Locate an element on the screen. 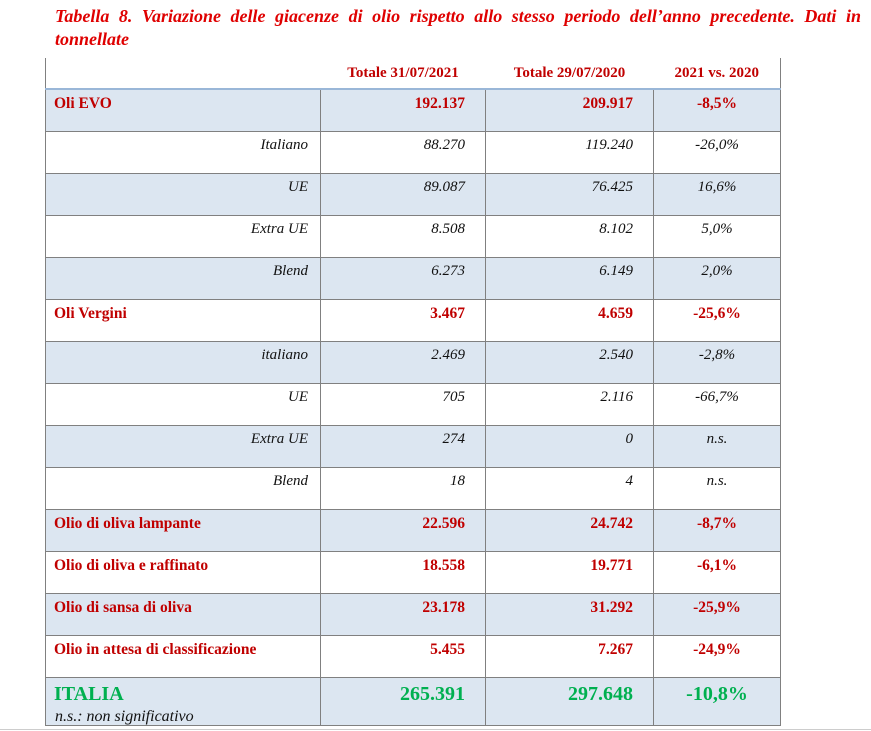 The width and height of the screenshot is (871, 731). value-2020: 2.116 is located at coordinates (569, 404).